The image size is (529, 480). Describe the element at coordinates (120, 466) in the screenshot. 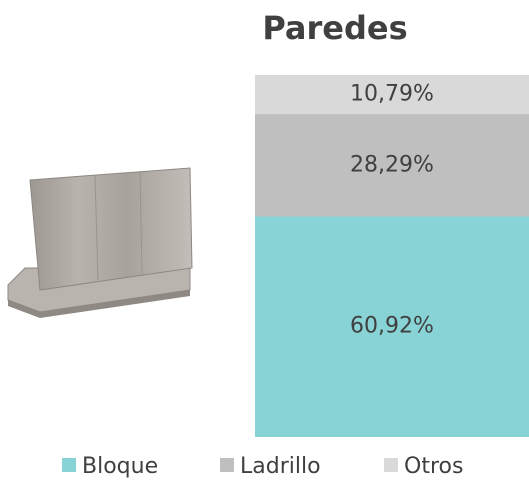

I see `legend-label: Bloque` at that location.